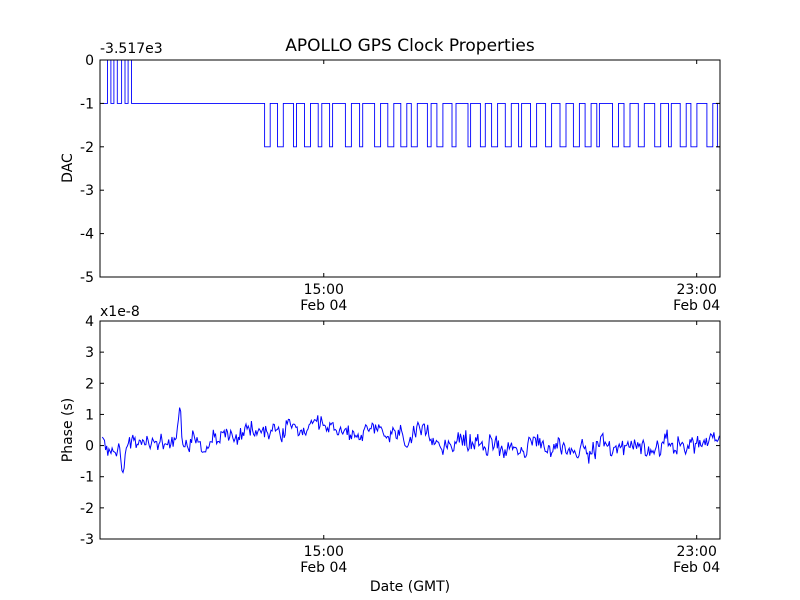  I want to click on phase-ylabel: Phase (s), so click(68, 430).